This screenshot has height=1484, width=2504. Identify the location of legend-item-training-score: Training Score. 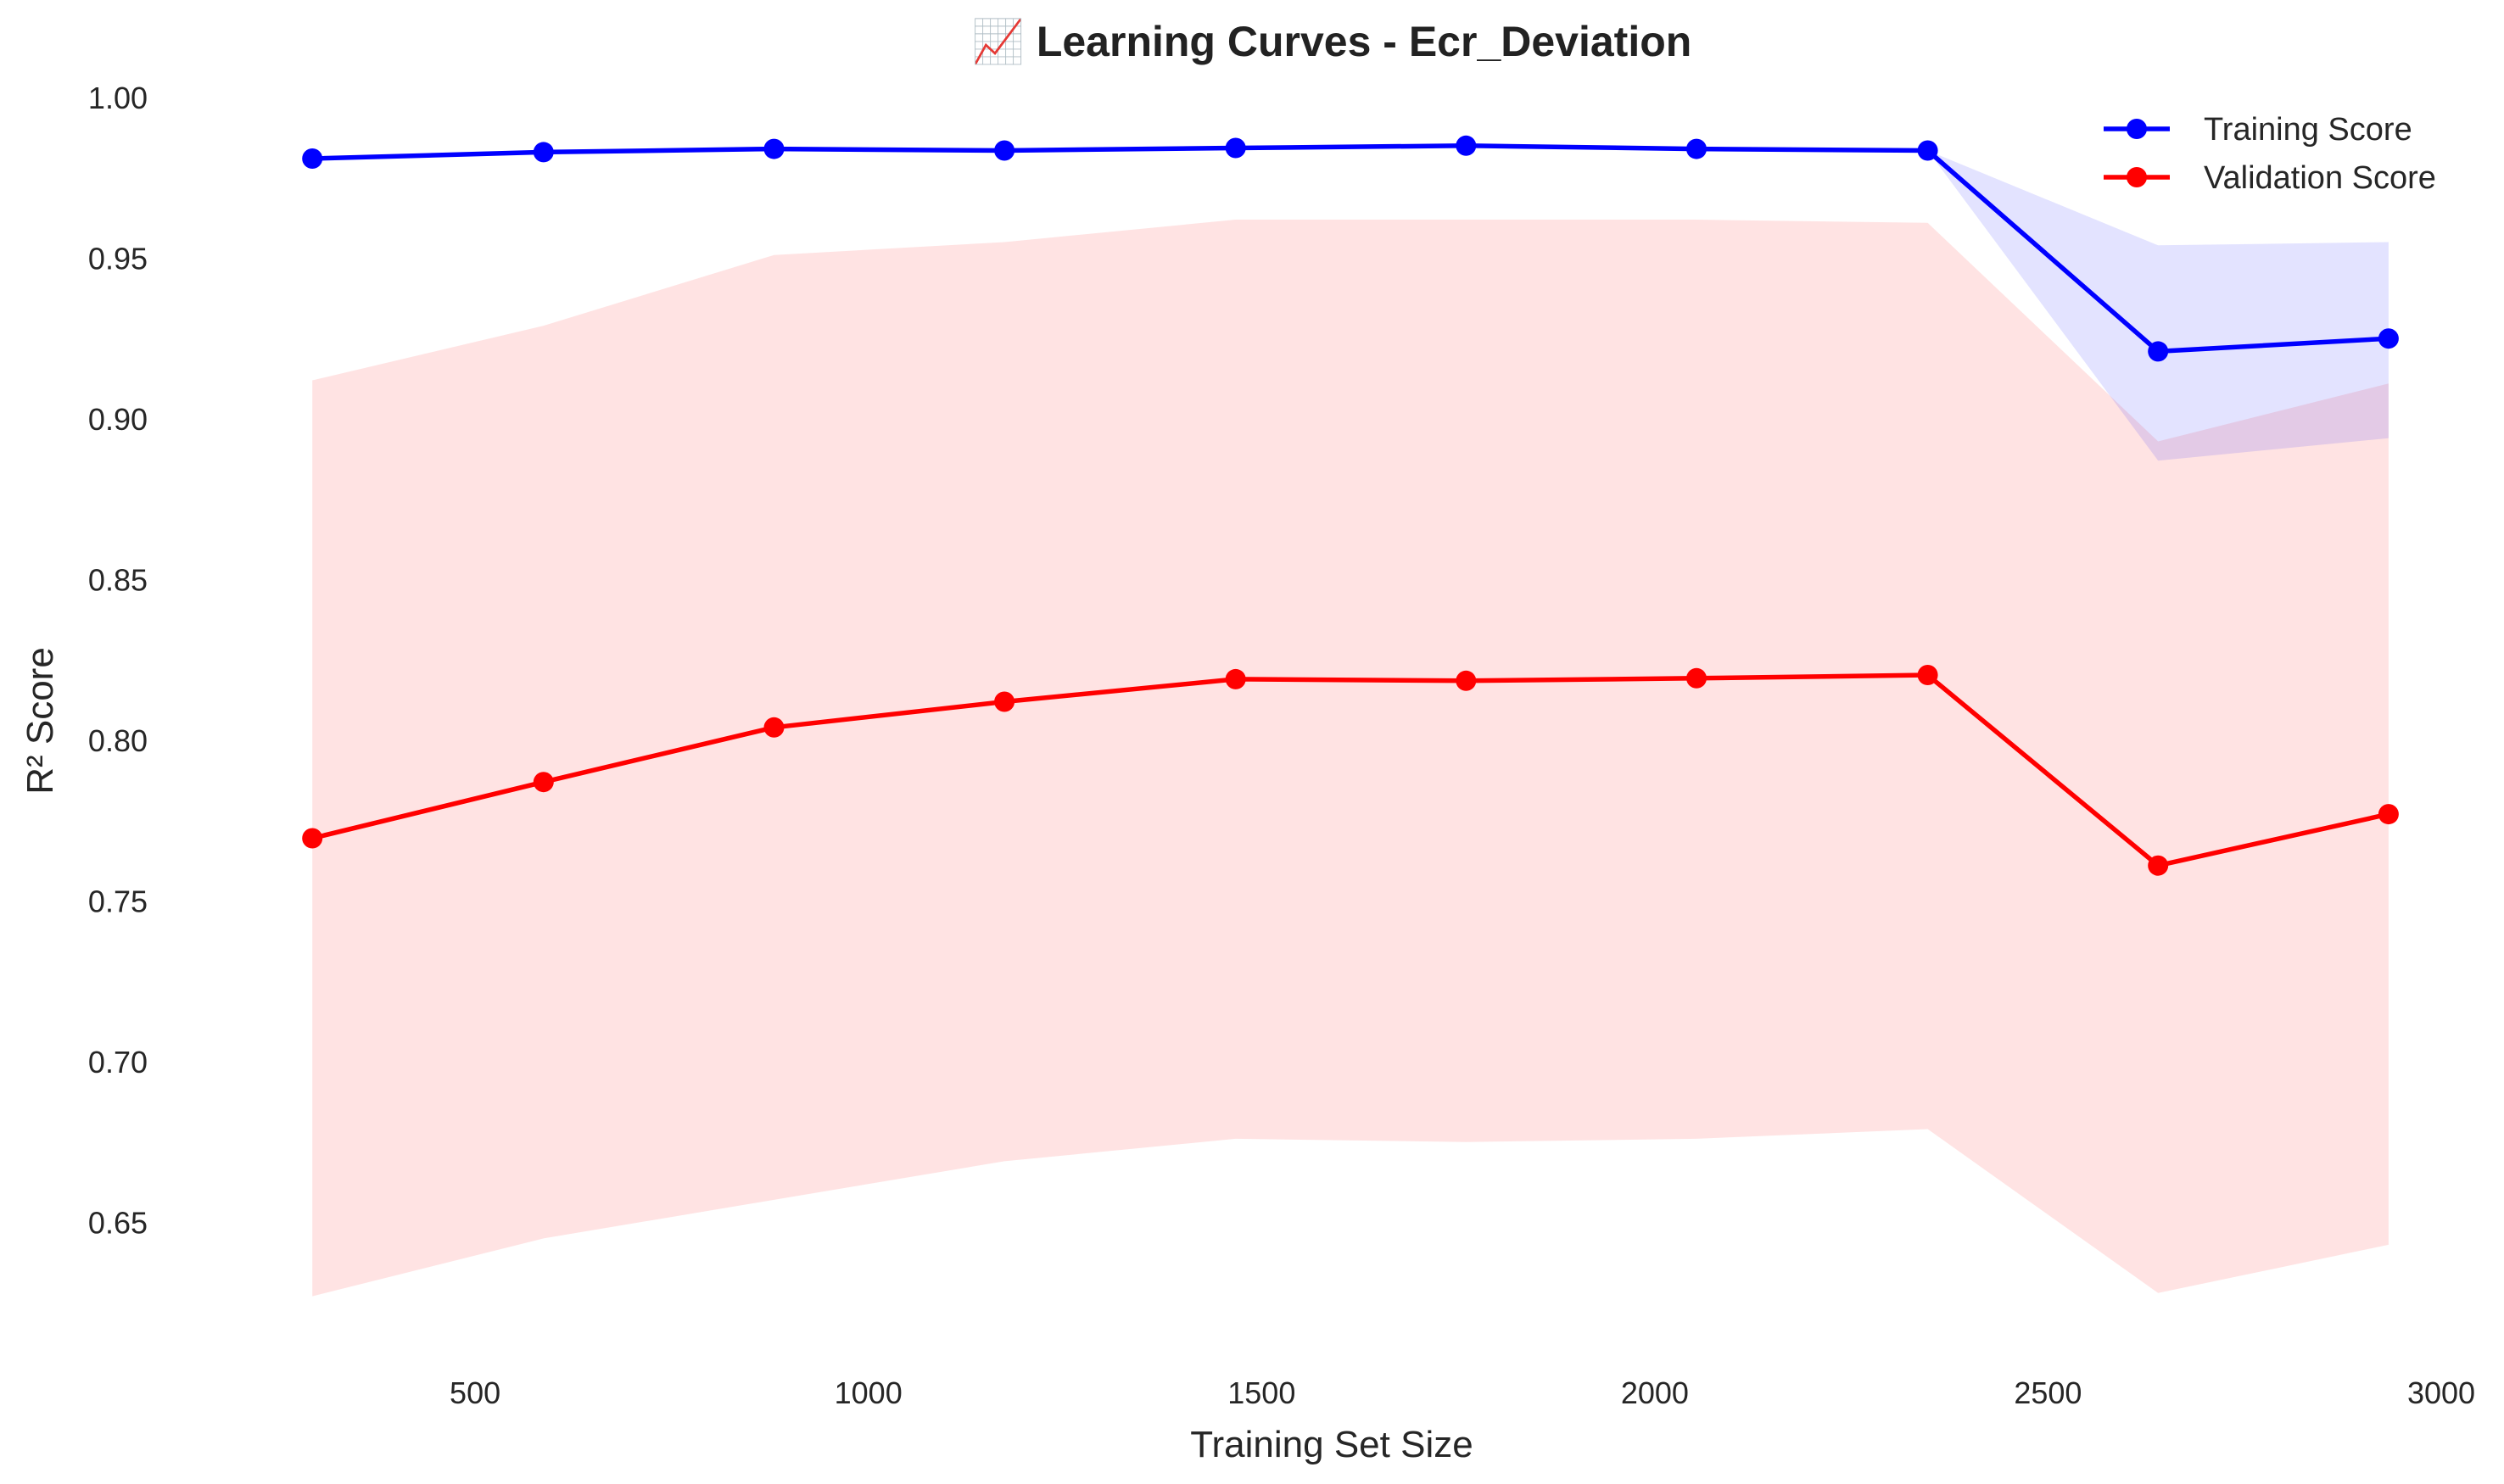
(2258, 130).